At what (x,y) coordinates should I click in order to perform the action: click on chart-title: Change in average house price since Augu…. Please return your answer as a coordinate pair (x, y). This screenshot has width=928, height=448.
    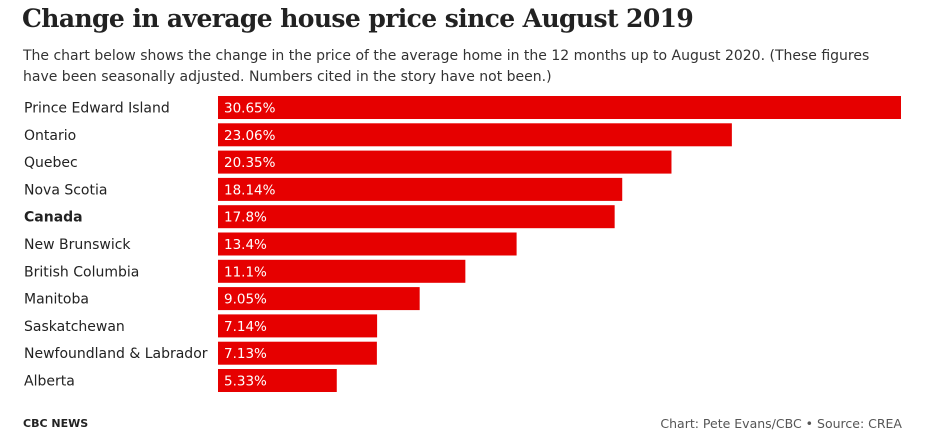
    Looking at the image, I should click on (358, 18).